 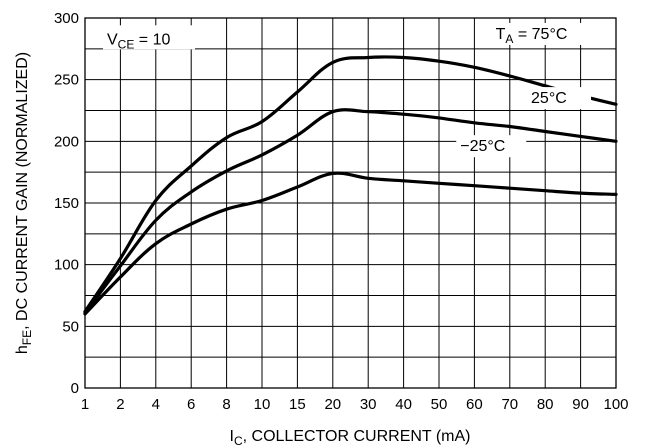 I want to click on y-tick-label: 0, so click(x=75, y=388).